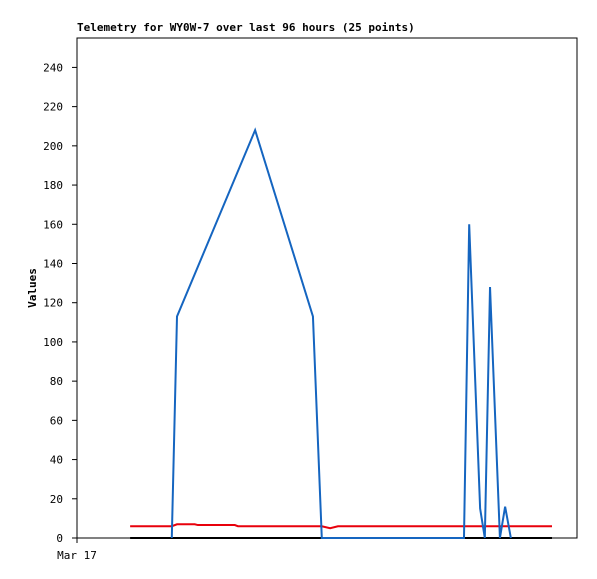 The height and width of the screenshot is (579, 597). Describe the element at coordinates (53, 224) in the screenshot. I see `y-tick-label: 160` at that location.